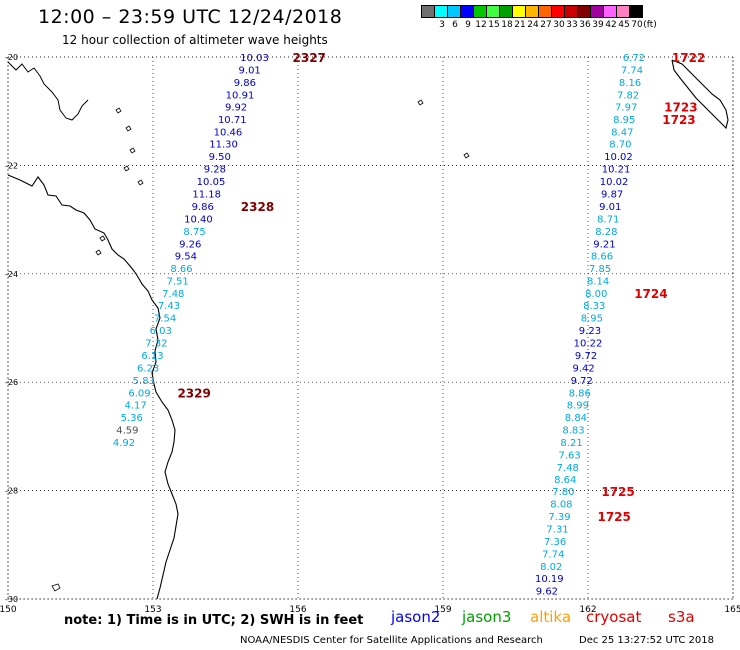 The image size is (740, 650). I want to click on wave-height-label: 9.62, so click(547, 591).